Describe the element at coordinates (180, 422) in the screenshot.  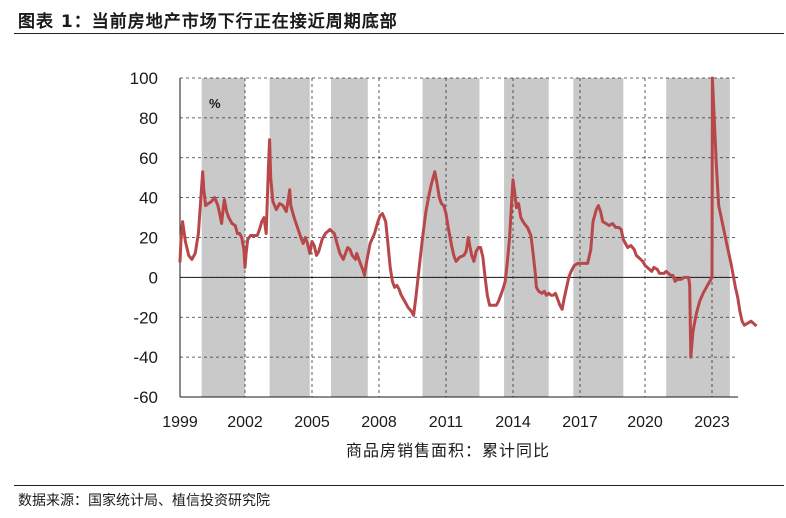
I see `x-tick-label: 1999` at that location.